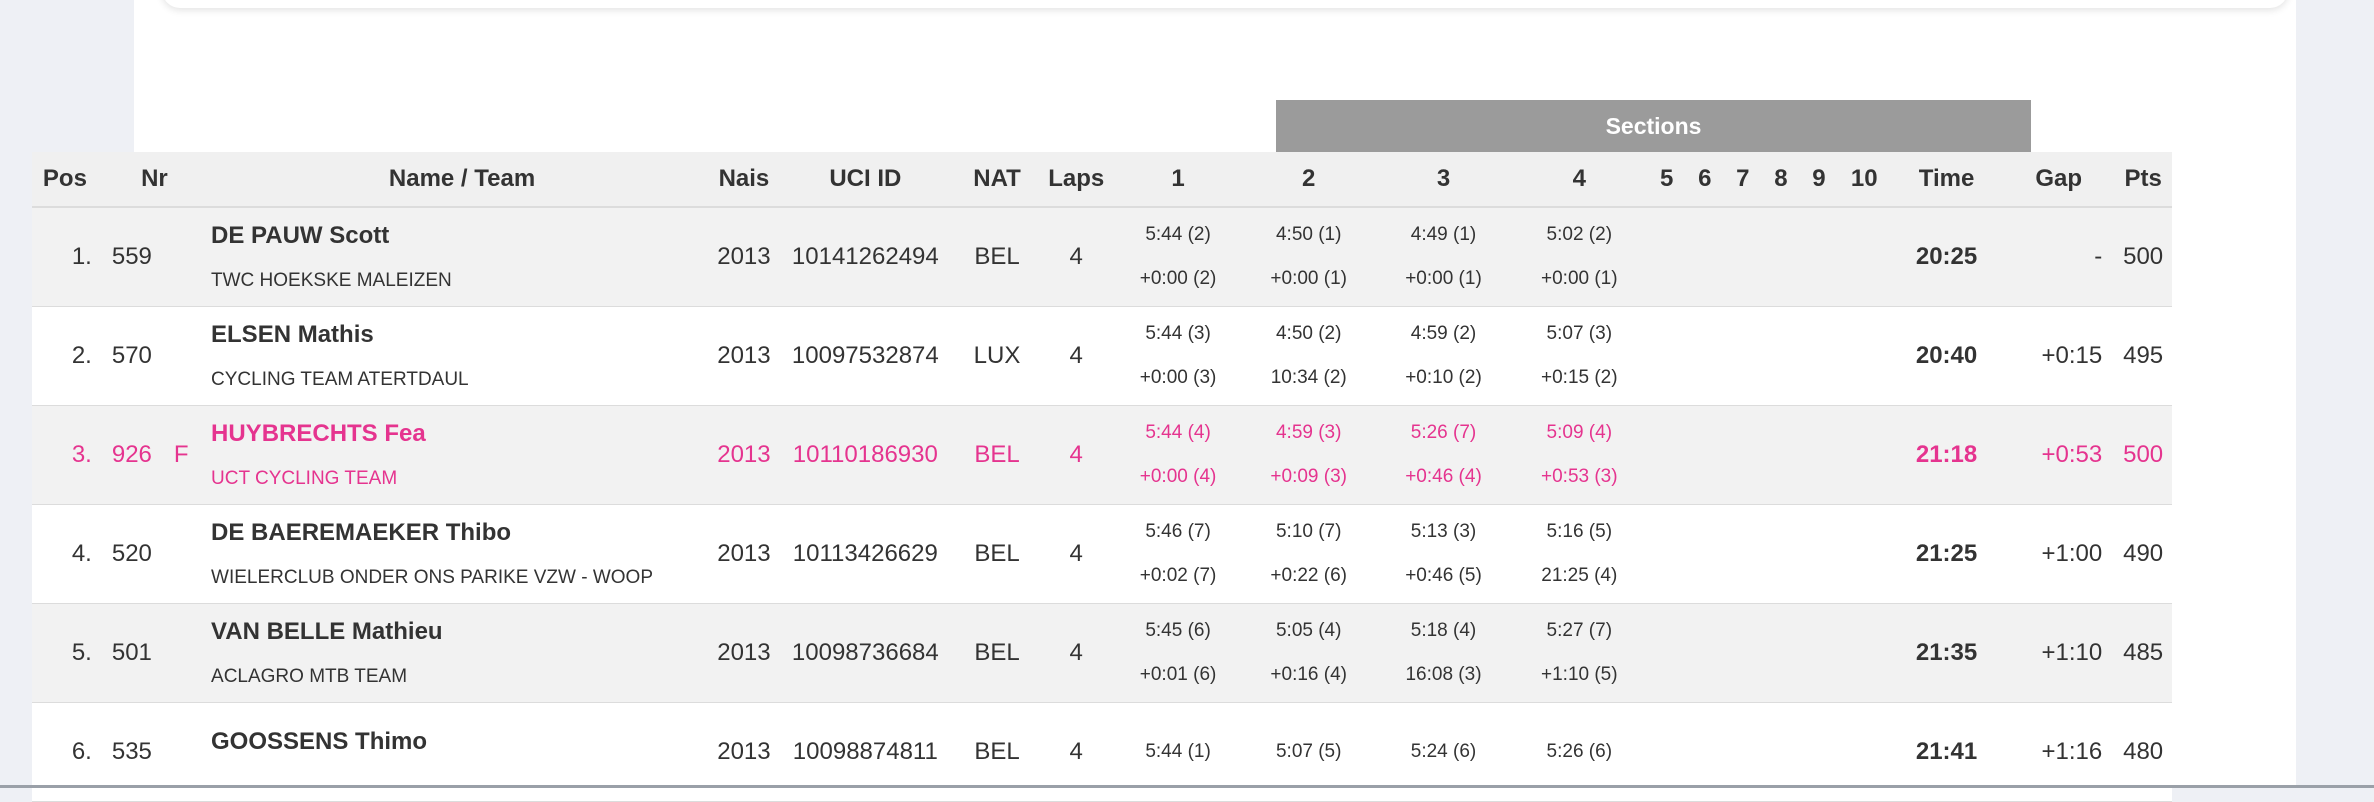  I want to click on cell-section-1: 5:44 (2) +0:00 (2), so click(1178, 256).